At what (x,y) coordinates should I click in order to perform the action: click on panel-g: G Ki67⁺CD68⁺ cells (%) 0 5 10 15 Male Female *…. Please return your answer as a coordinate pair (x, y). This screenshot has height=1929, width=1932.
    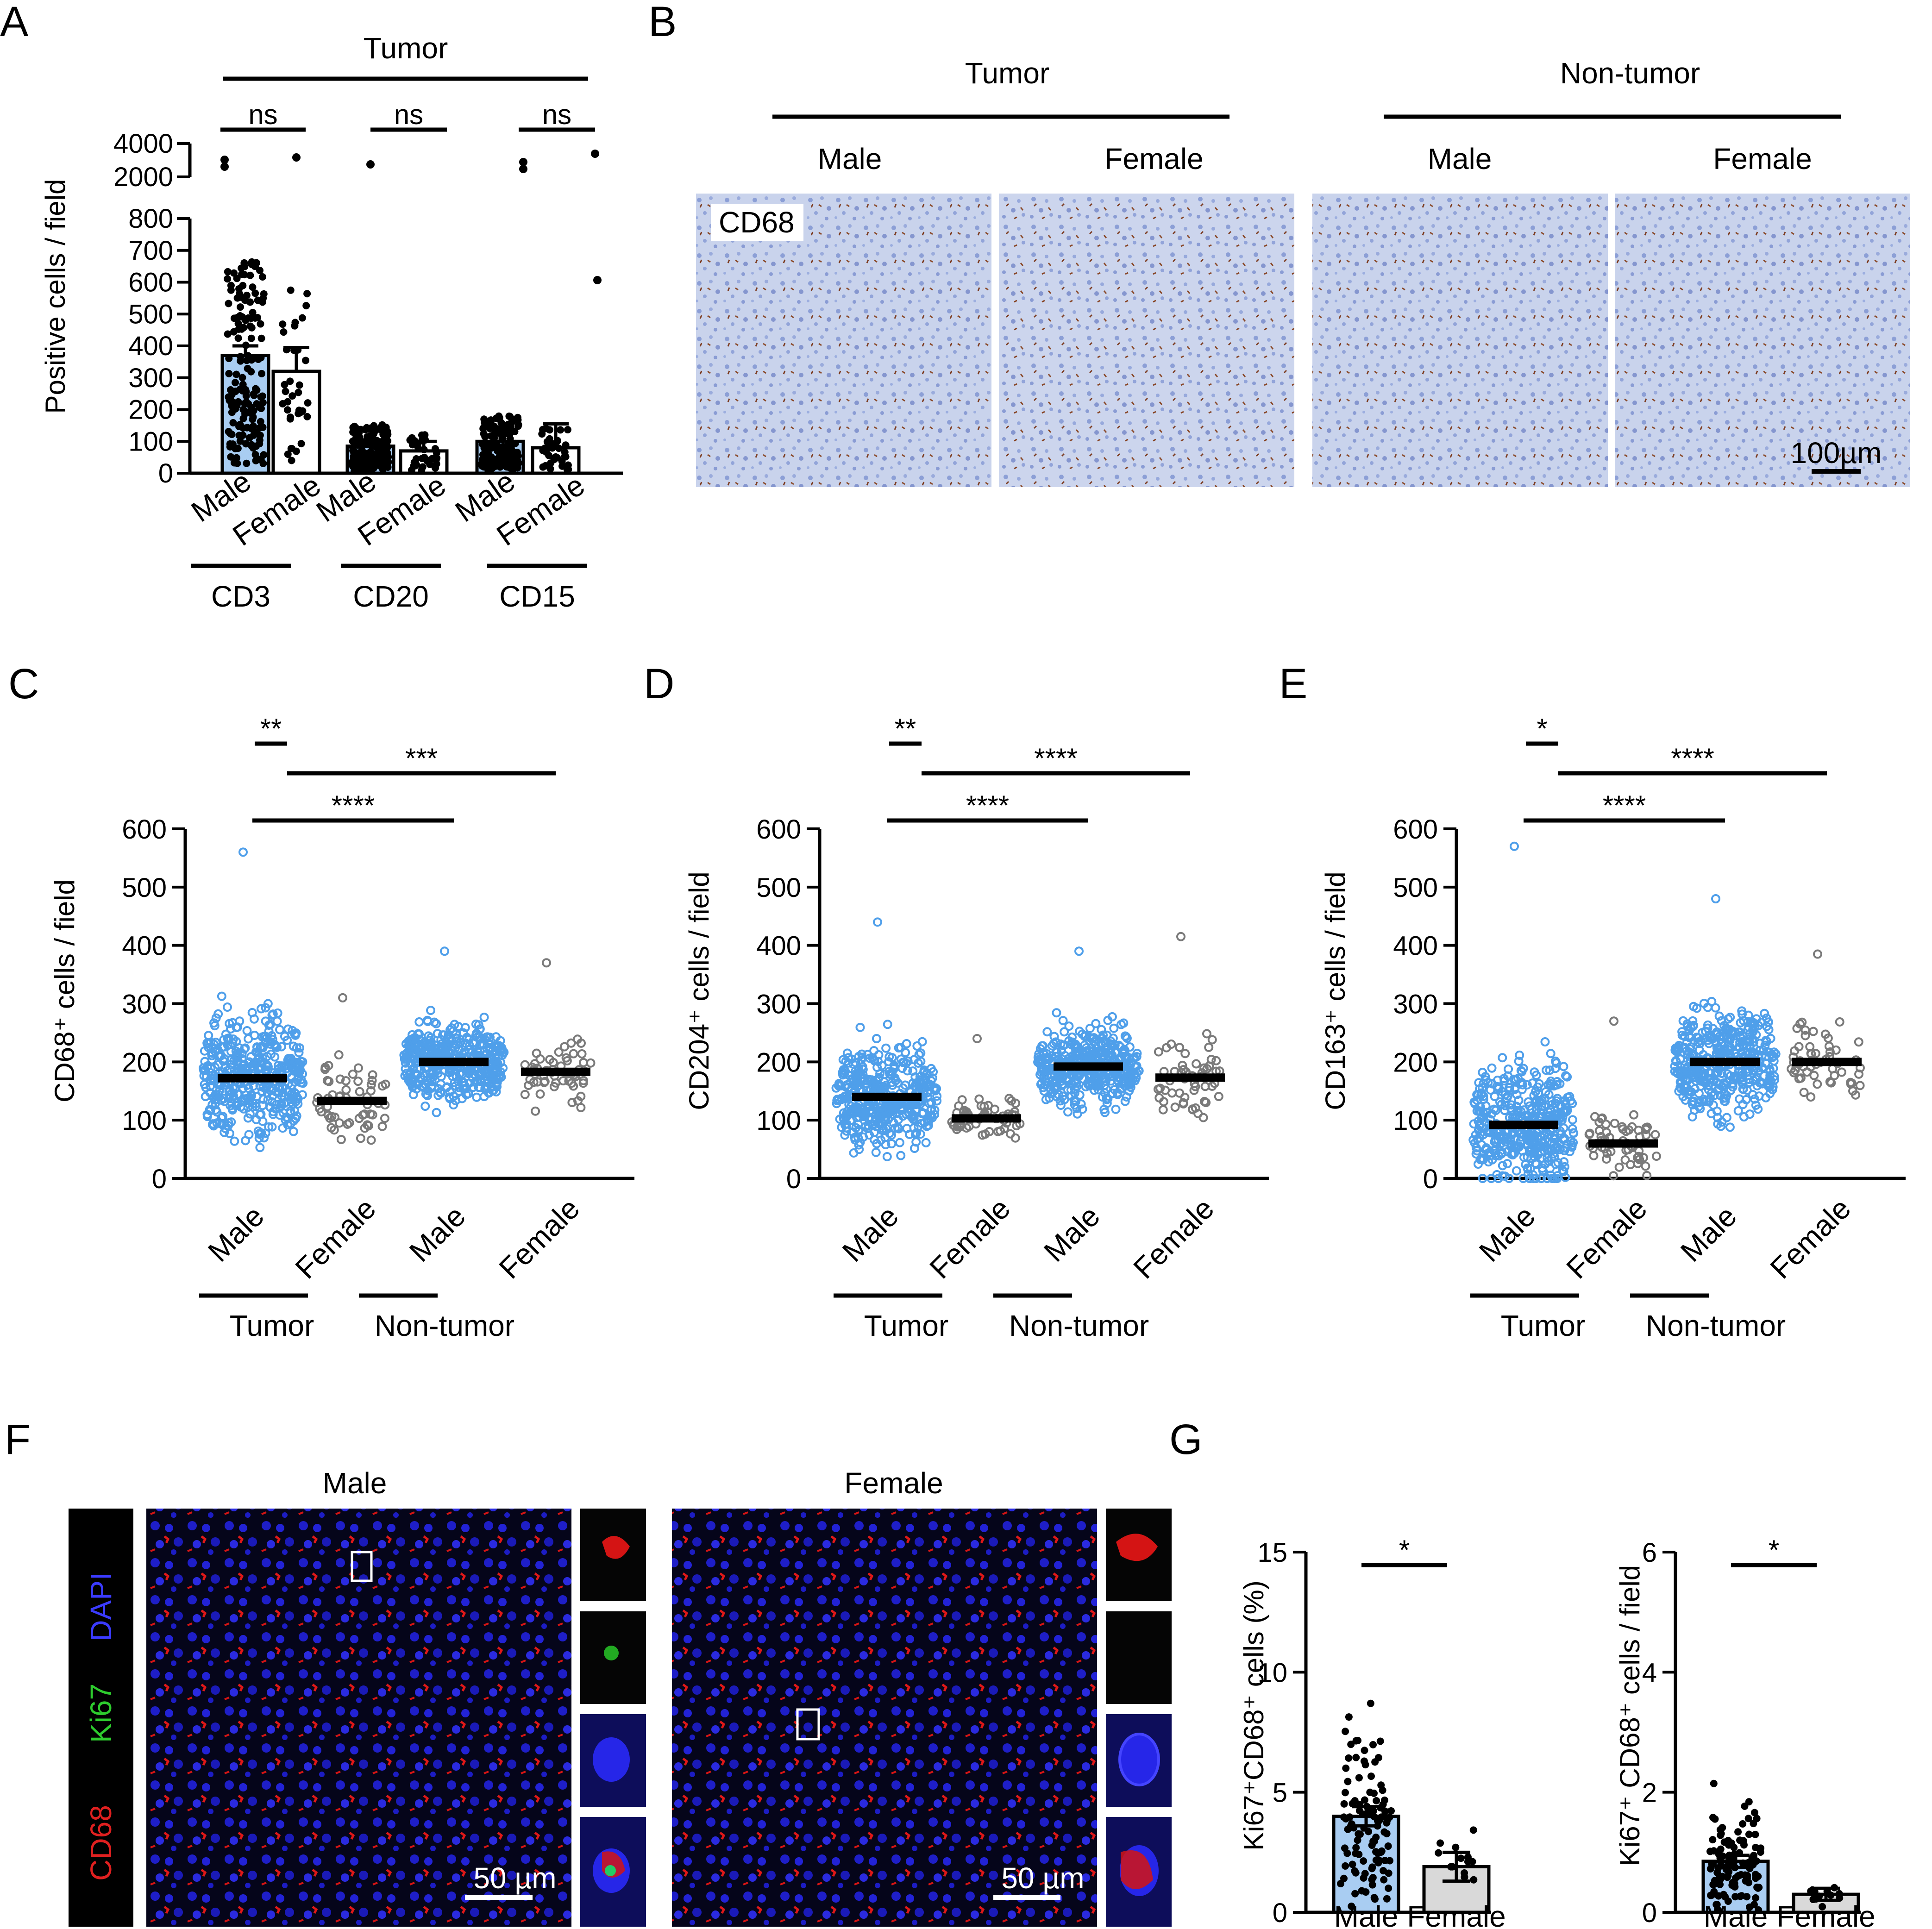
    Looking at the image, I should click on (1522, 1672).